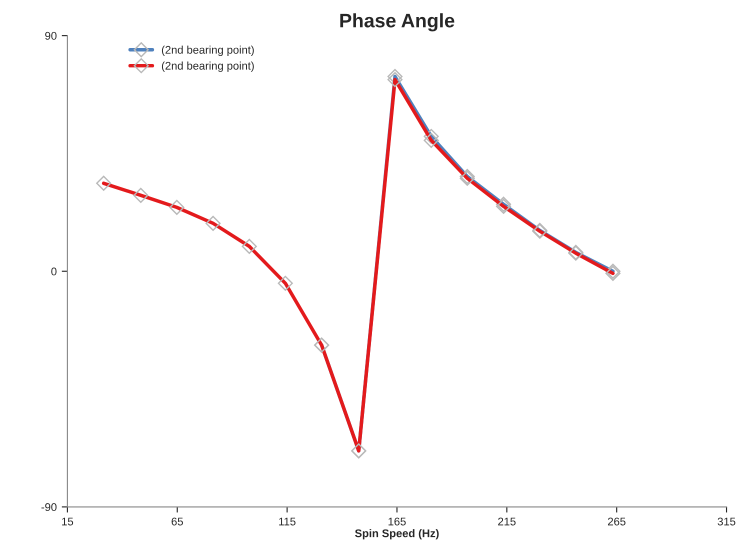 The height and width of the screenshot is (548, 749). Describe the element at coordinates (727, 522) in the screenshot. I see `x-tick-label: 315` at that location.